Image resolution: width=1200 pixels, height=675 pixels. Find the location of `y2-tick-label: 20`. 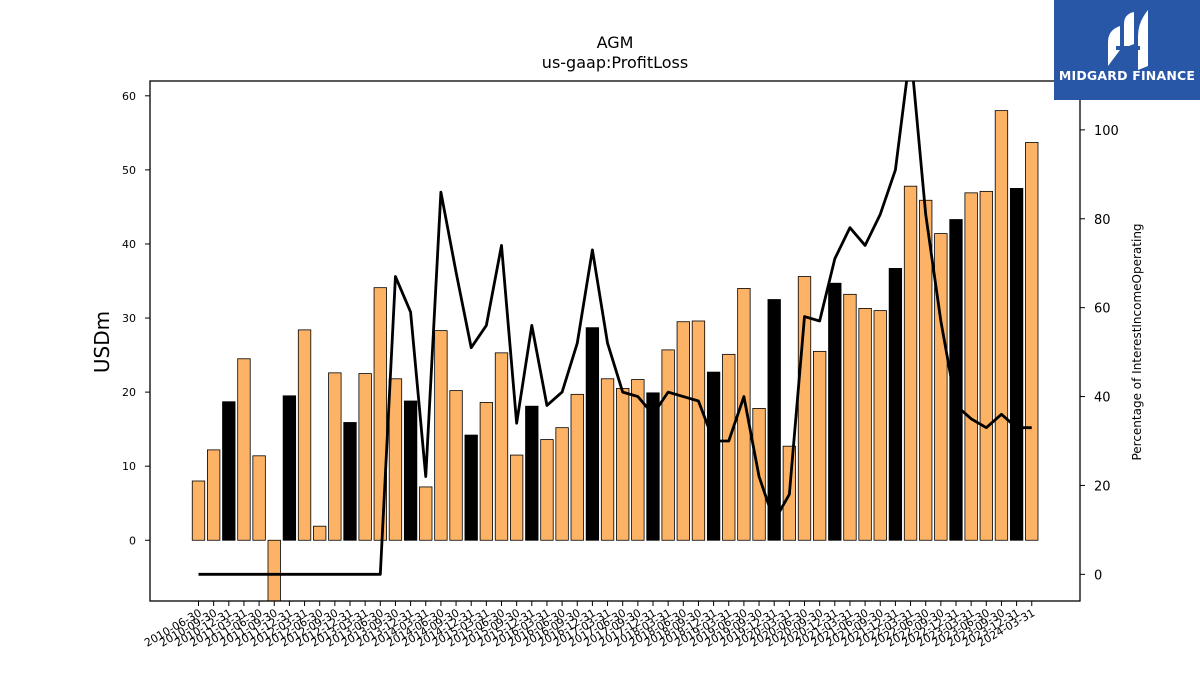

y2-tick-label: 20 is located at coordinates (1102, 486).